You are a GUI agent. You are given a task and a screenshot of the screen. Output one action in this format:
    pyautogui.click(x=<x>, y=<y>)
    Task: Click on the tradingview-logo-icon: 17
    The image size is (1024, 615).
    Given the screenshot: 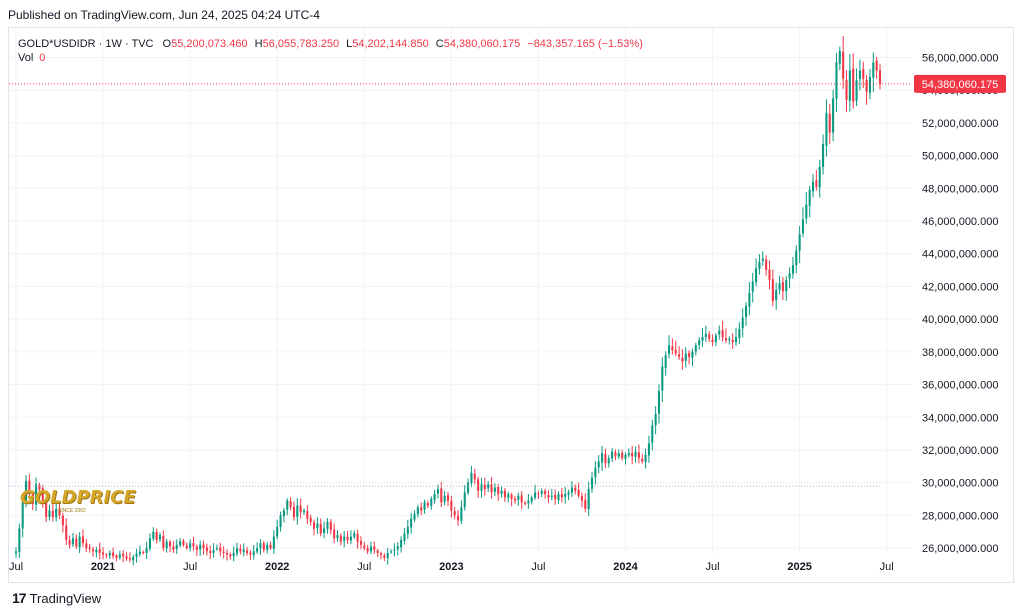 What is the action you would take?
    pyautogui.click(x=19, y=598)
    